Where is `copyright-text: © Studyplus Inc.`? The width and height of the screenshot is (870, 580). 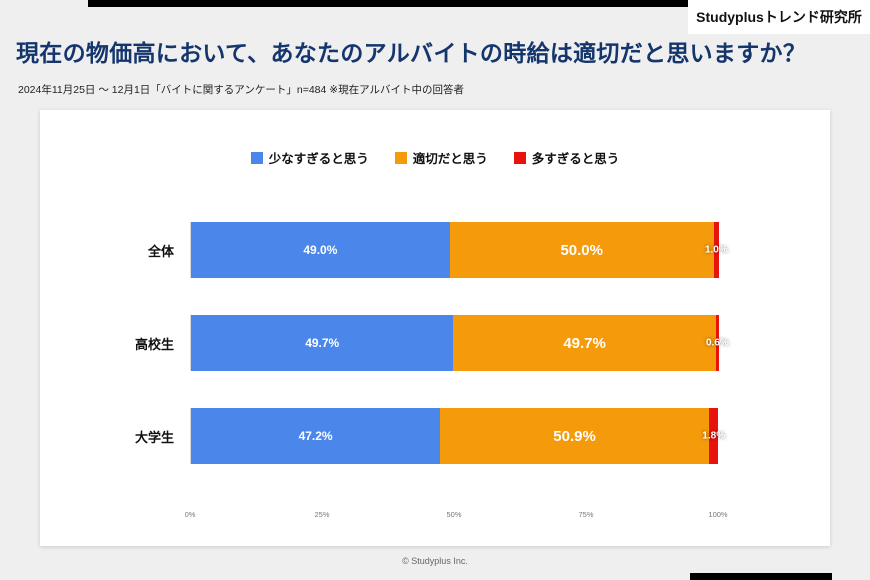 copyright-text: © Studyplus Inc. is located at coordinates (435, 561).